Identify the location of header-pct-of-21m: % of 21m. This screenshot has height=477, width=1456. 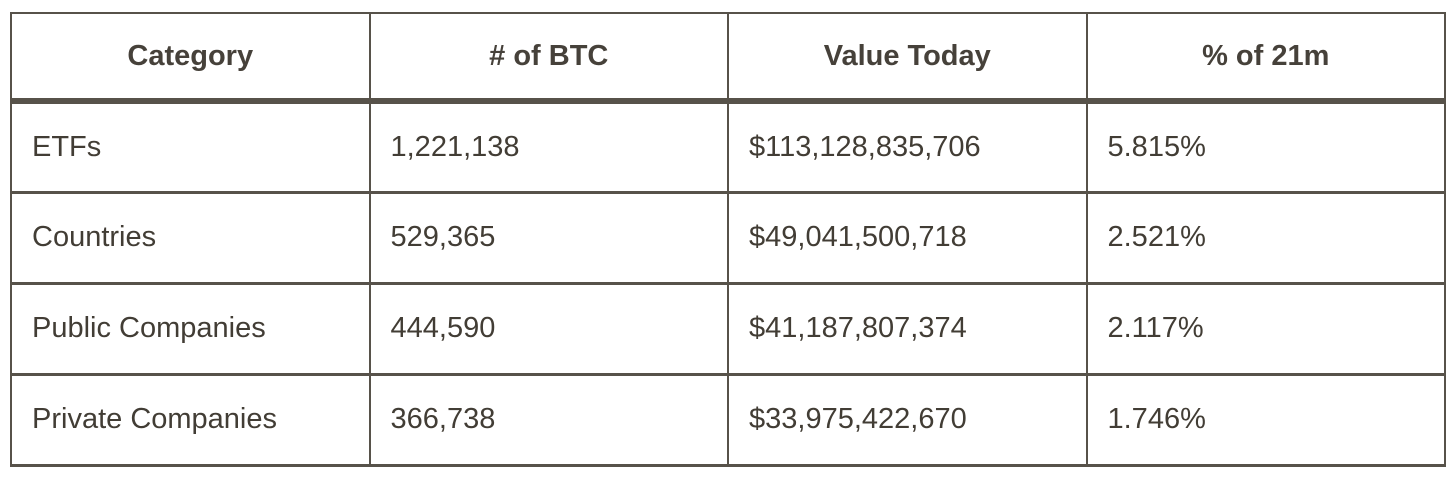
(1265, 58).